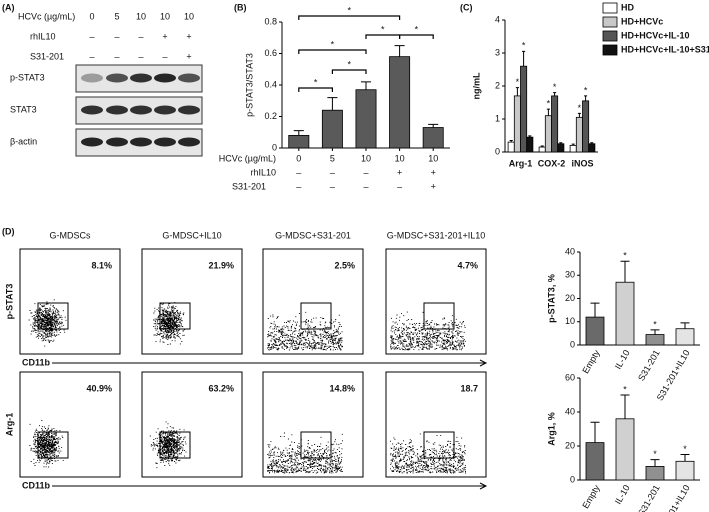 The image size is (709, 512). What do you see at coordinates (270, 363) in the screenshot?
I see `axis-arrow` at bounding box center [270, 363].